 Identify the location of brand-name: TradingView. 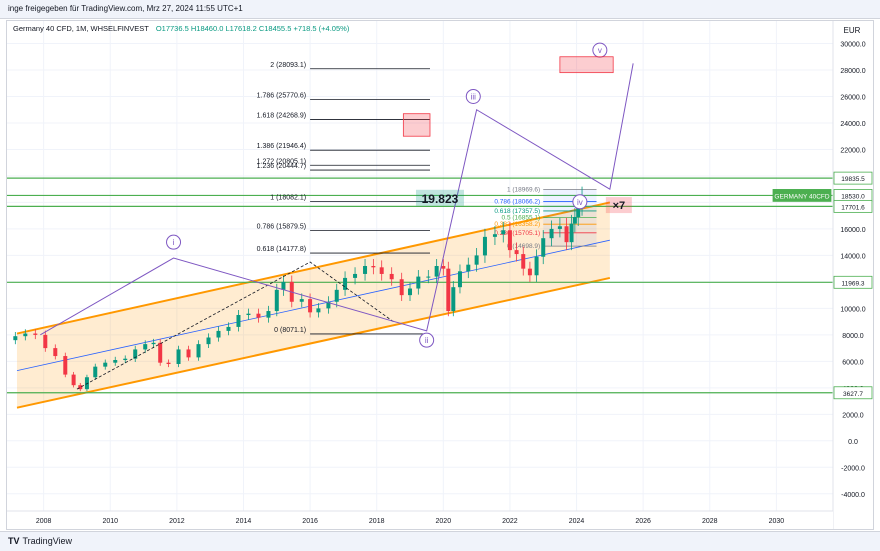
(47, 541).